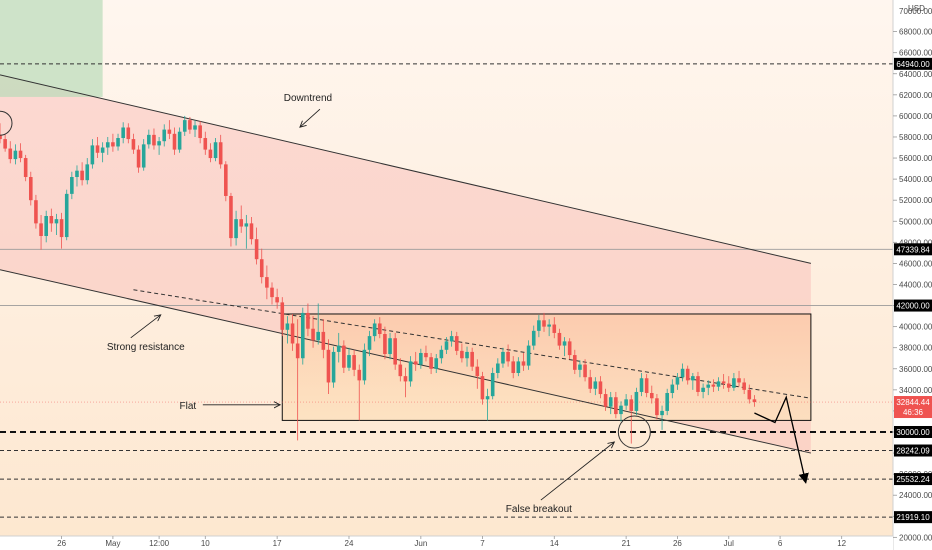 The width and height of the screenshot is (932, 550). Describe the element at coordinates (349, 543) in the screenshot. I see `x-tick-label: 24` at that location.